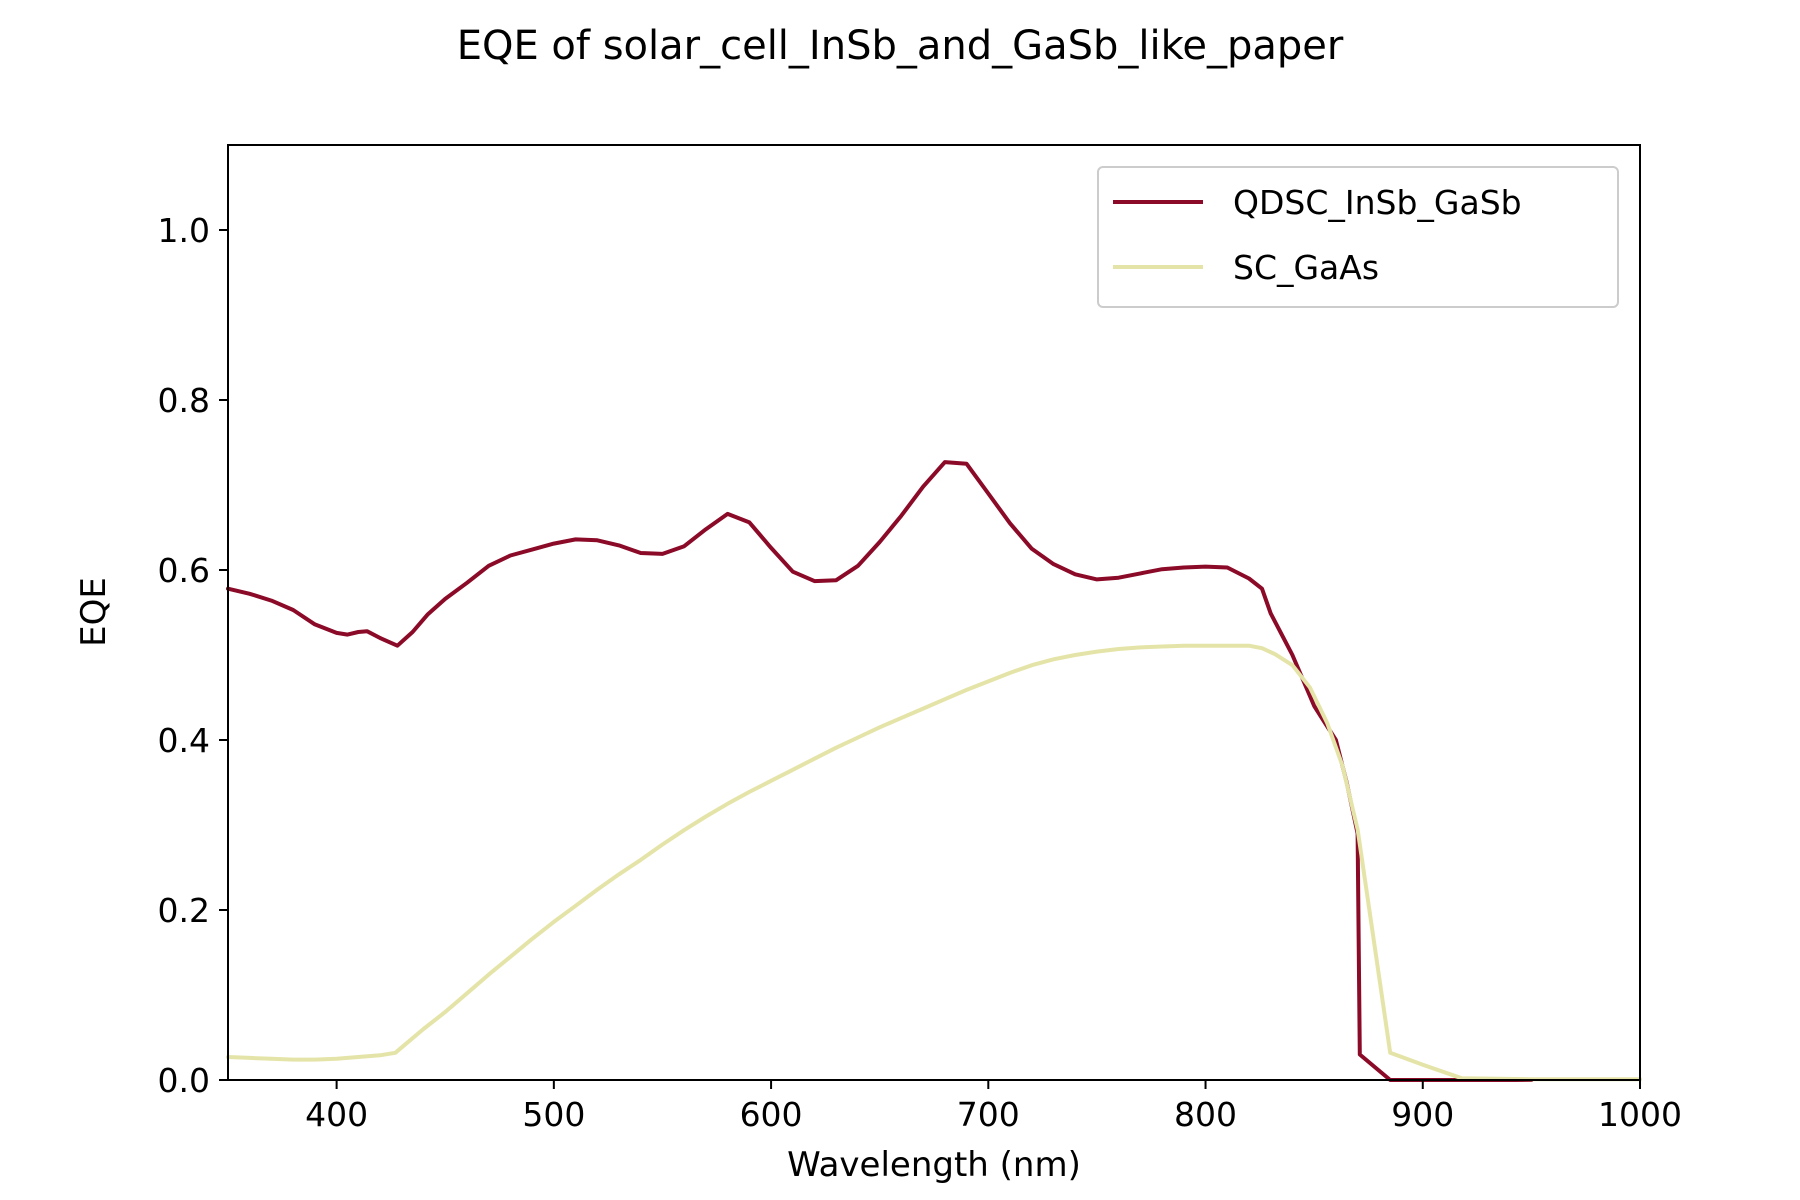  What do you see at coordinates (988, 1114) in the screenshot?
I see `x-tick-label: 700` at bounding box center [988, 1114].